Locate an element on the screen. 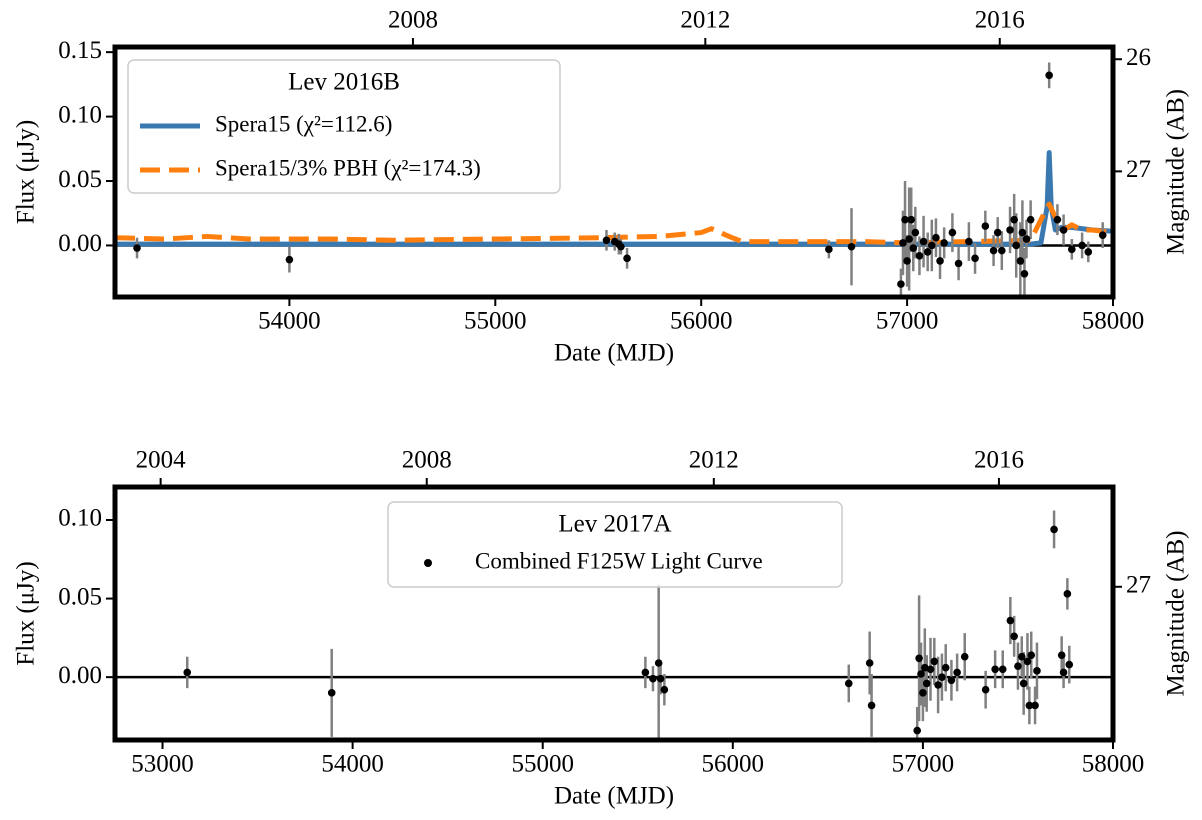 Image resolution: width=1202 pixels, height=820 pixels. y2-tick-label: 27 is located at coordinates (1138, 585).